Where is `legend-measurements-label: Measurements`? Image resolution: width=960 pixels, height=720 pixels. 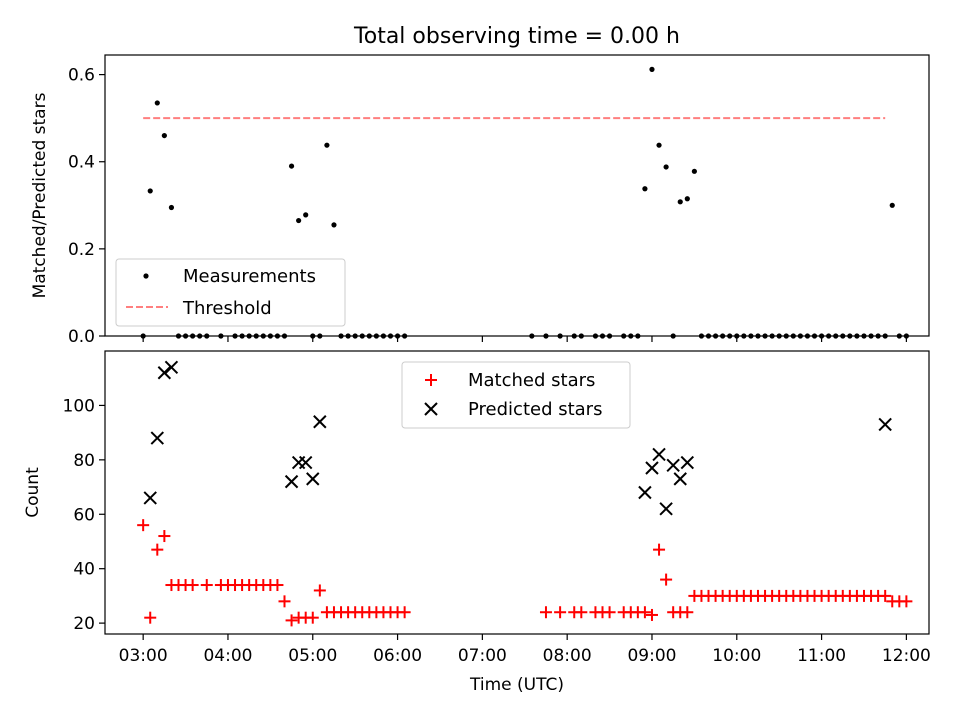
legend-measurements-label: Measurements is located at coordinates (249, 276).